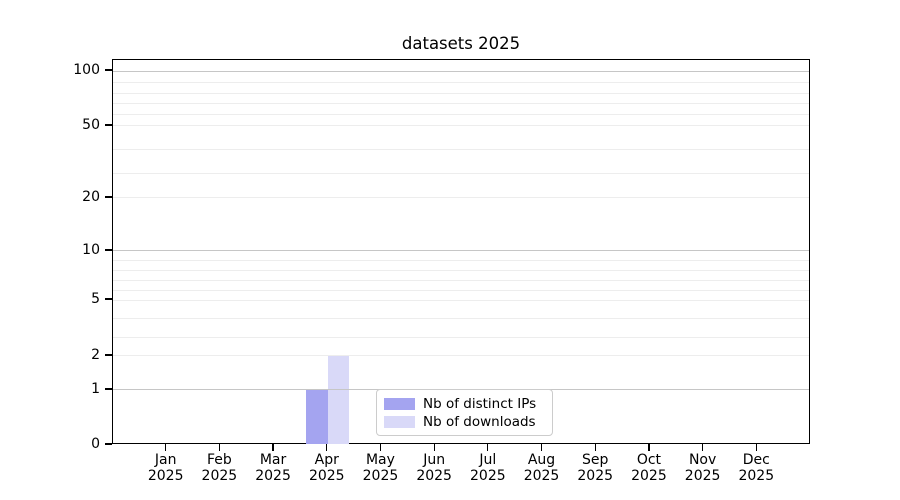 This screenshot has width=900, height=500. Describe the element at coordinates (95, 354) in the screenshot. I see `y-tick-label: 2` at that location.